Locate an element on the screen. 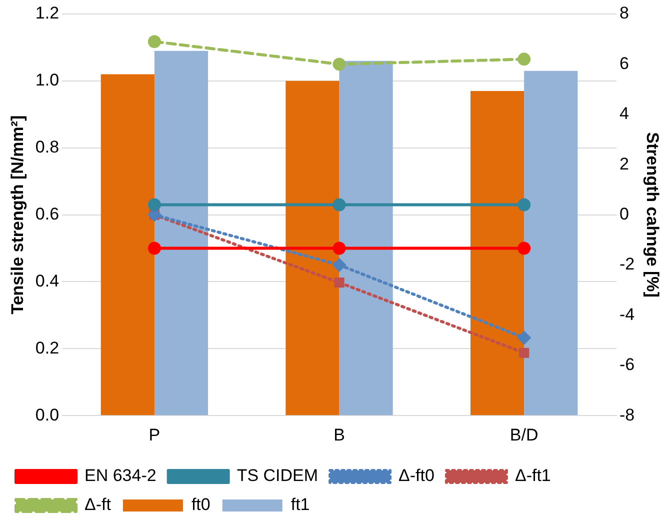 This screenshot has width=670, height=524. legend-label: Δ-ft0 is located at coordinates (416, 476).